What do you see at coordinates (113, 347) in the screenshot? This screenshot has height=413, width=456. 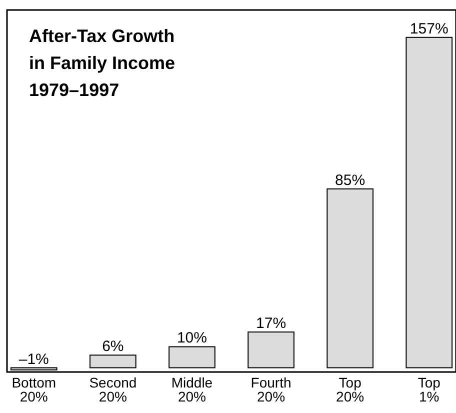 I see `data-label: 6%` at bounding box center [113, 347].